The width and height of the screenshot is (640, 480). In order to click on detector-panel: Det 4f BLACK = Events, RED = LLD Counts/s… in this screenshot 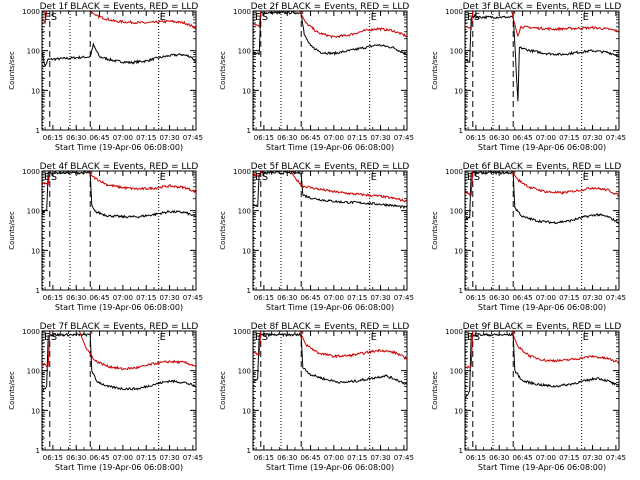, I will do `click(105, 237)`.